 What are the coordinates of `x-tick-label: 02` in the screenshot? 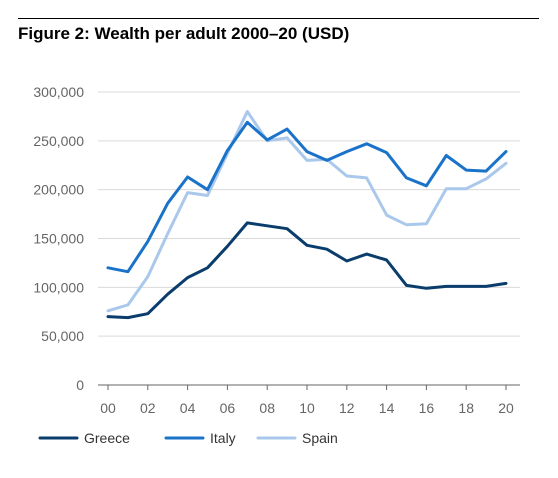 It's located at (148, 408).